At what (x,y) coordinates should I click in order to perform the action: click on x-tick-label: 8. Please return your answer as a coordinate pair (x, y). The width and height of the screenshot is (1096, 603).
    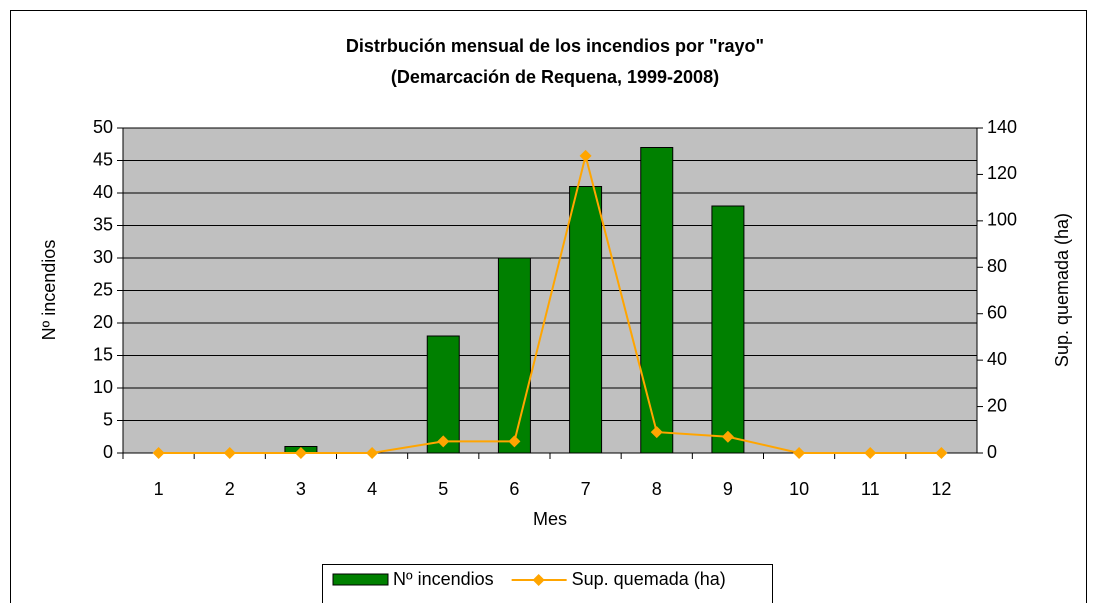
    Looking at the image, I should click on (657, 489).